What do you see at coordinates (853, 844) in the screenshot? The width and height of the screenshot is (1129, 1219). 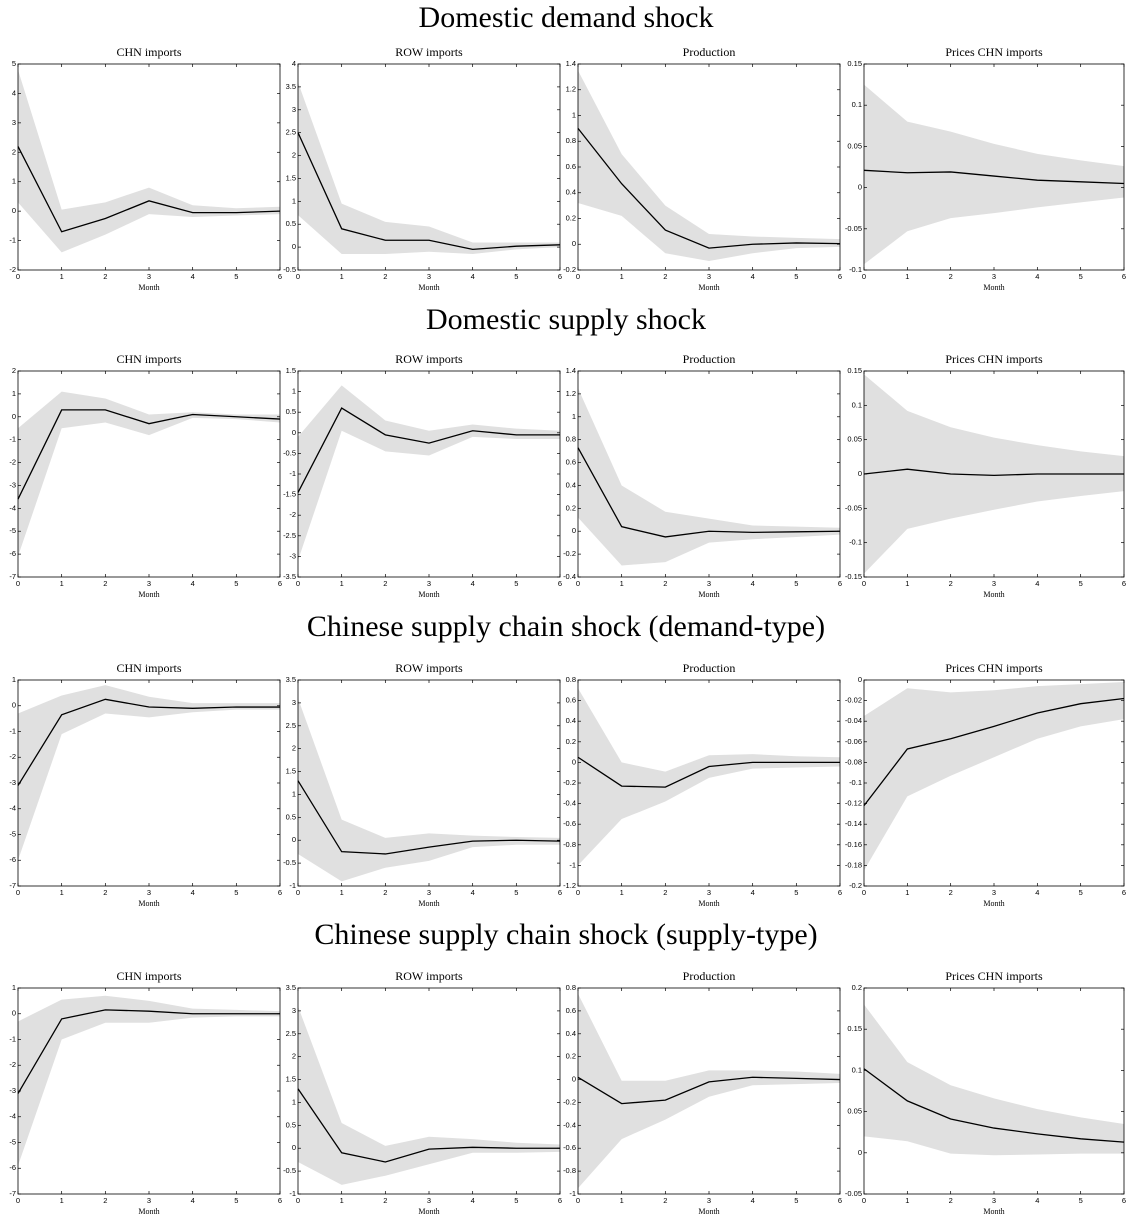 I see `y-tick-label: -0.16` at bounding box center [853, 844].